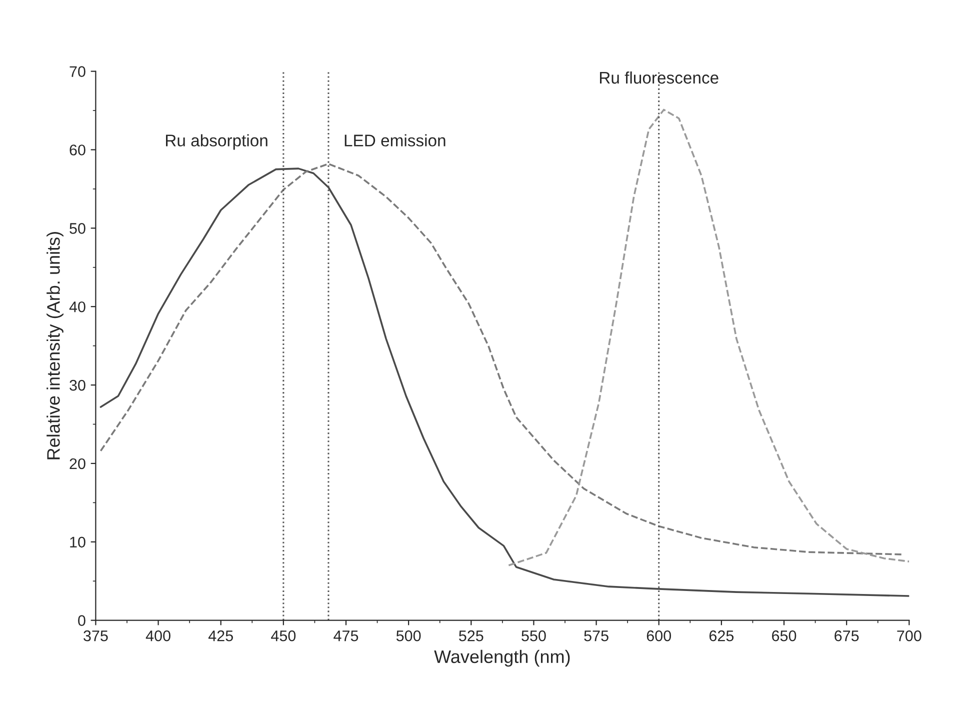 This screenshot has height=713, width=957. Describe the element at coordinates (659, 636) in the screenshot. I see `x-tick-label: 600` at that location.